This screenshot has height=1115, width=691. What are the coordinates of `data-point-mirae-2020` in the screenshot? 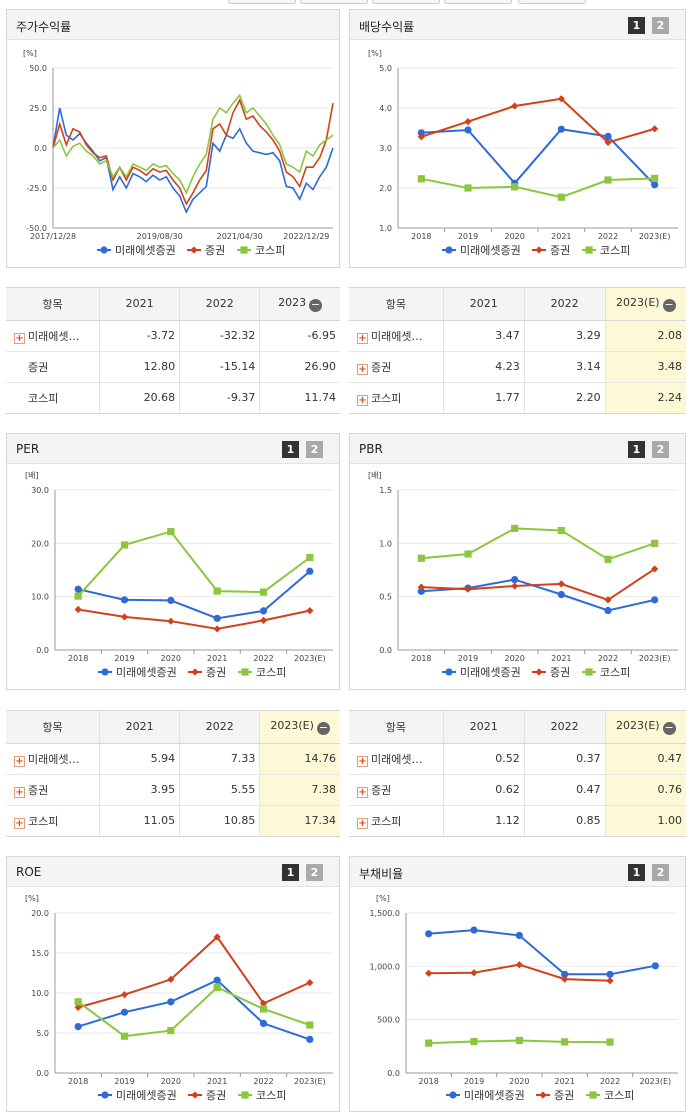 It's located at (171, 1002).